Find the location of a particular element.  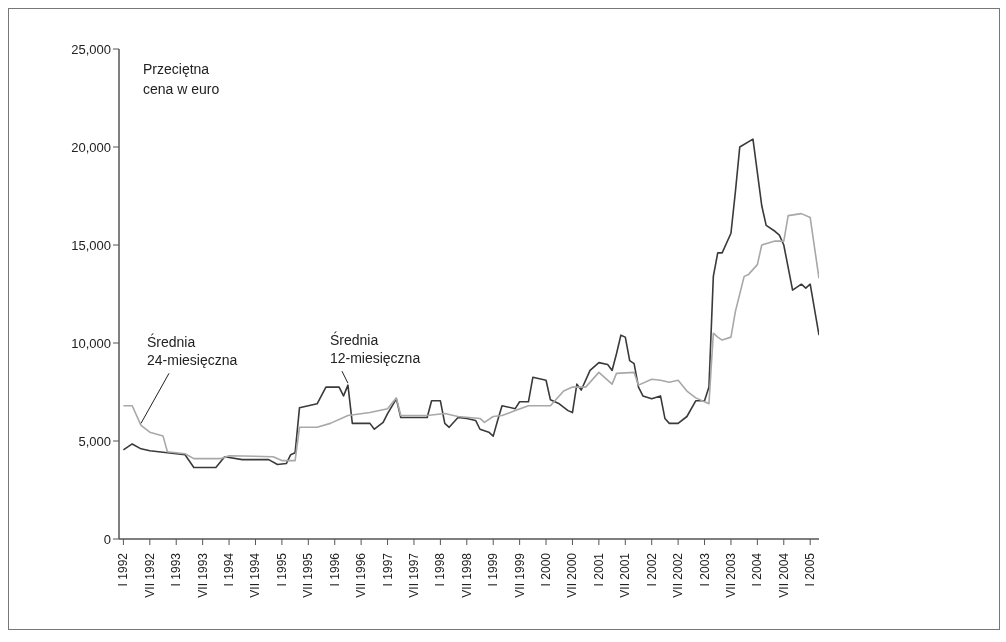

x-tick-label: VII 1993 is located at coordinates (202, 575).